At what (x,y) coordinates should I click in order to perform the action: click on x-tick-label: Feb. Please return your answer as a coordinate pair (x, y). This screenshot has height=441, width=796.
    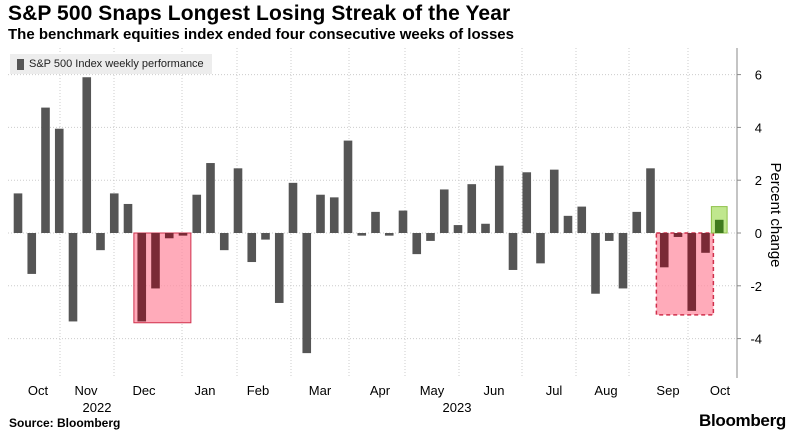
    Looking at the image, I should click on (258, 390).